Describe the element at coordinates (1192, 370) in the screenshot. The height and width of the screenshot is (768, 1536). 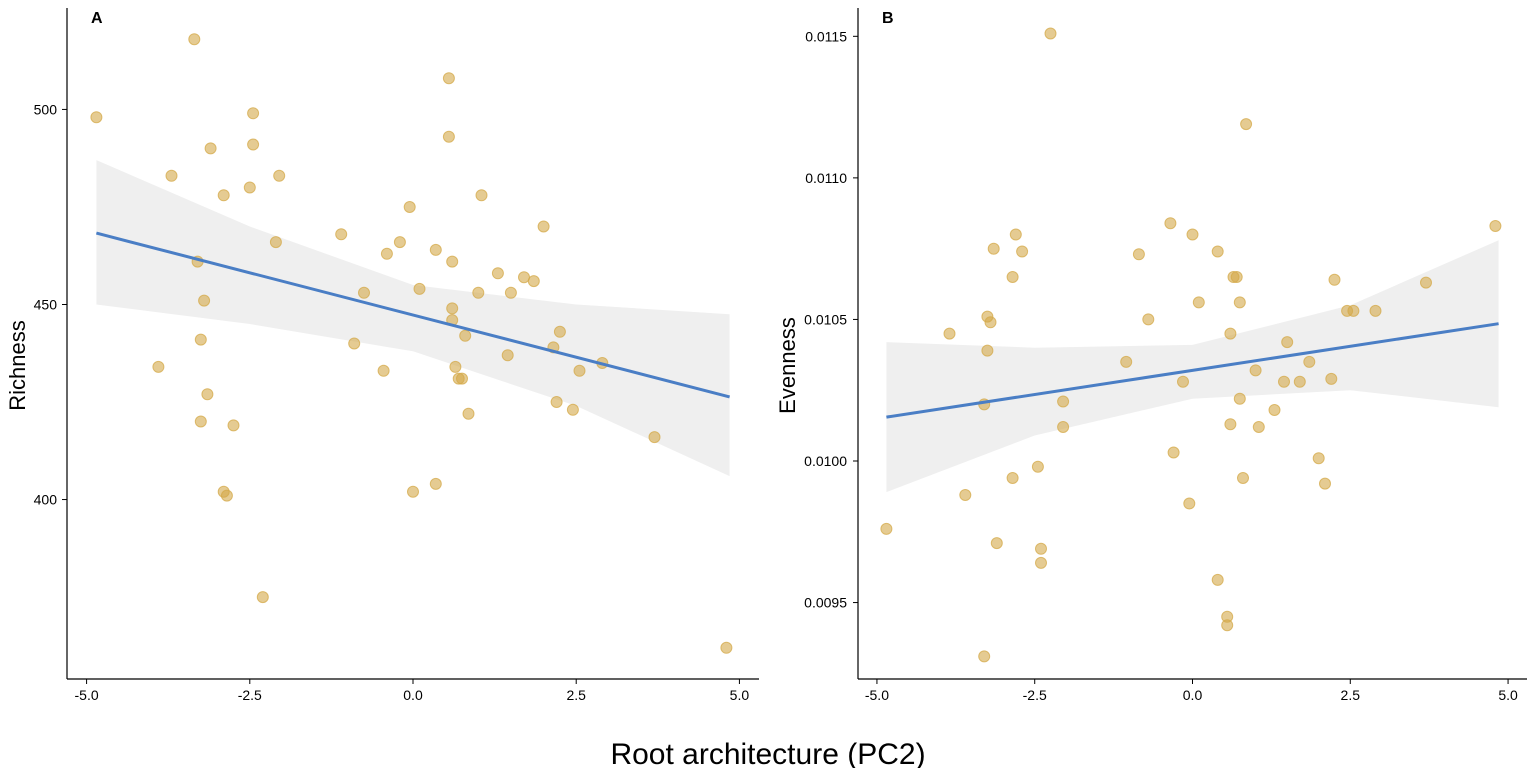
I see `panel-b-regression-line` at that location.